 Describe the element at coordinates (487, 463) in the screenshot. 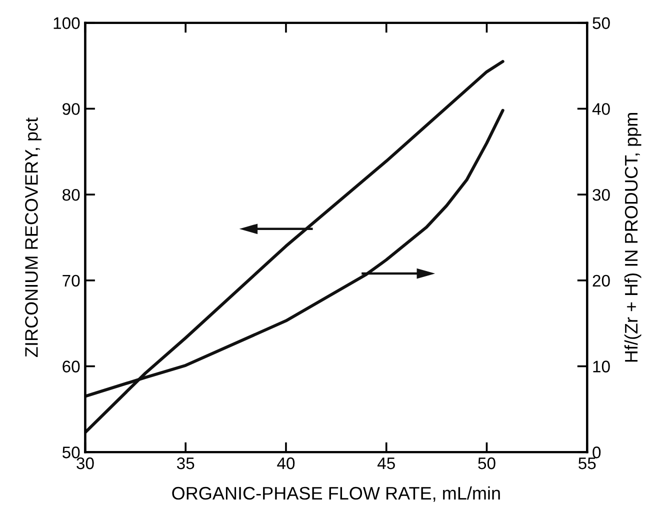

I see `x-tick-label: 50` at that location.